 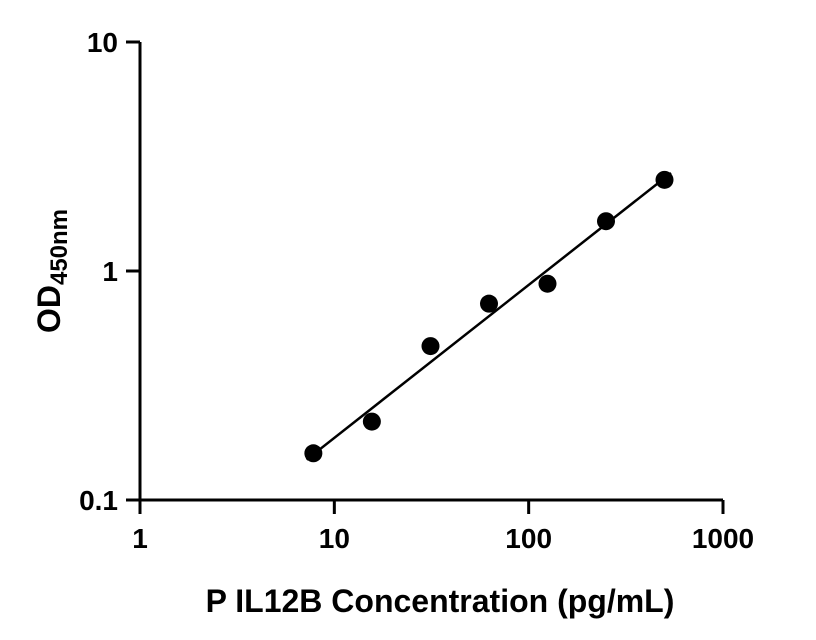 I want to click on x-axis-tick-label: 1, so click(x=140, y=538).